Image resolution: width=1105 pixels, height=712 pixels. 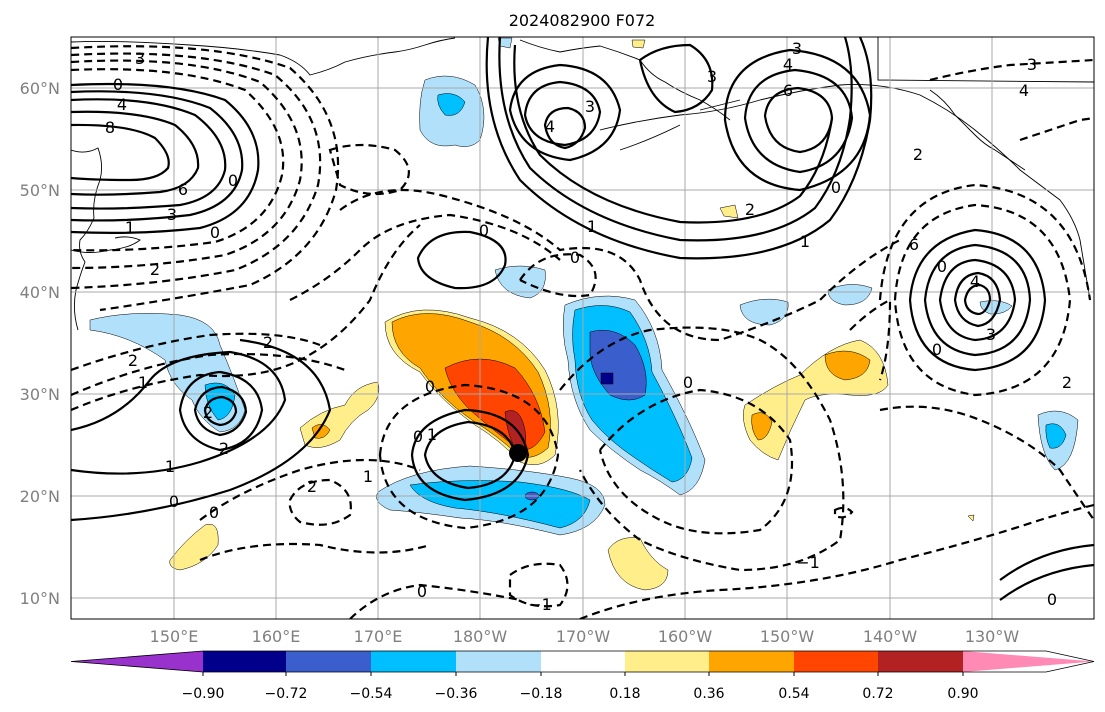 What do you see at coordinates (787, 636) in the screenshot?
I see `lon-label: 150°W` at bounding box center [787, 636].